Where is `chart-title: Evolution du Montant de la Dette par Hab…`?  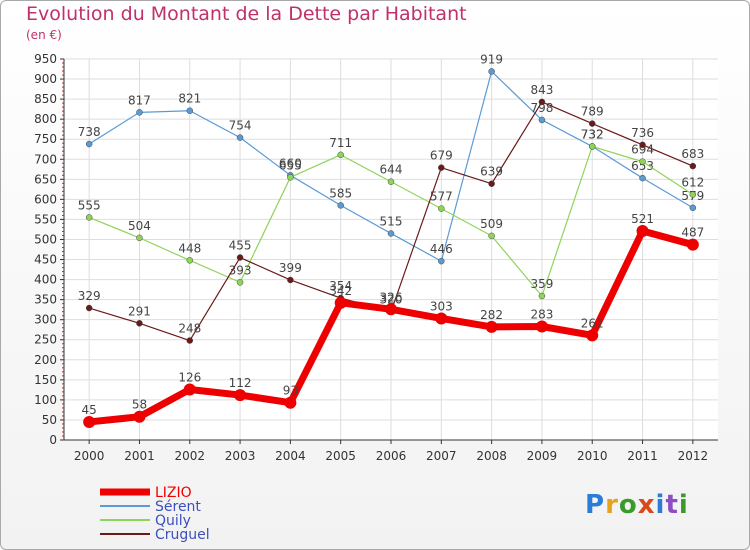
chart-title: Evolution du Montant de la Dette par Hab… is located at coordinates (246, 14).